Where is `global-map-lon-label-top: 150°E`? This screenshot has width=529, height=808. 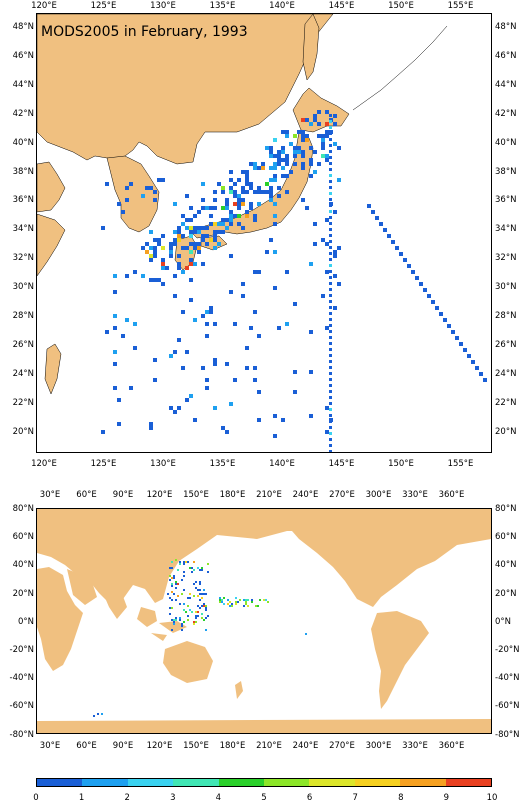 global-map-lon-label-top: 150°E is located at coordinates (196, 495).